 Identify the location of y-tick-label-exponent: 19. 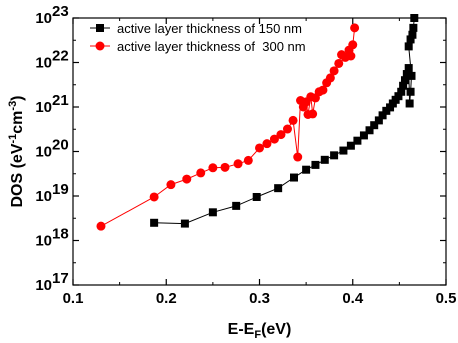
(60, 189).